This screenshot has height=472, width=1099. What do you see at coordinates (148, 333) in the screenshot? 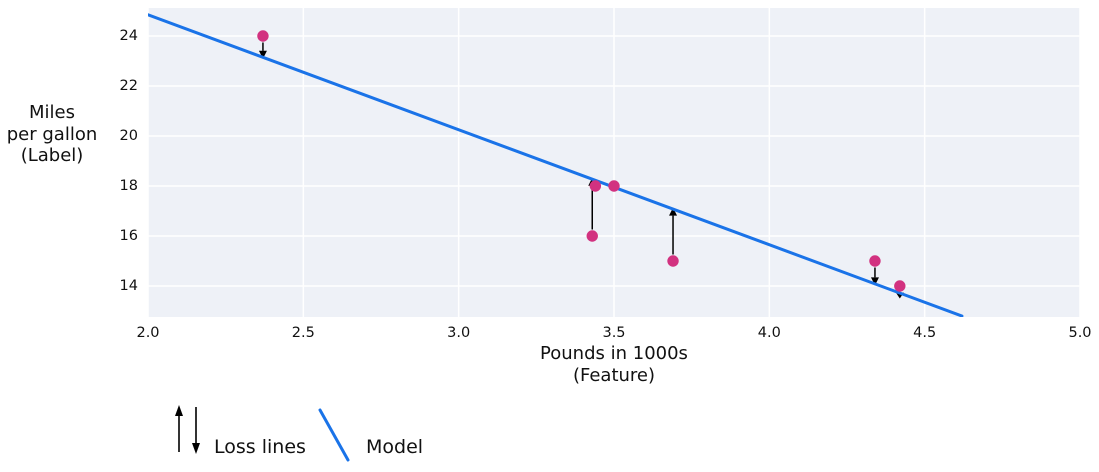
I see `x-tick-label: 2.0` at bounding box center [148, 333].